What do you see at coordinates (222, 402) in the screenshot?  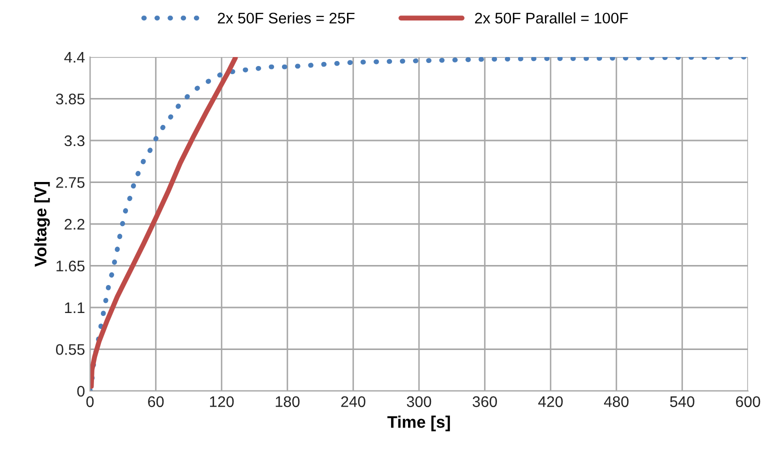 I see `x-tick-label: 120` at bounding box center [222, 402].